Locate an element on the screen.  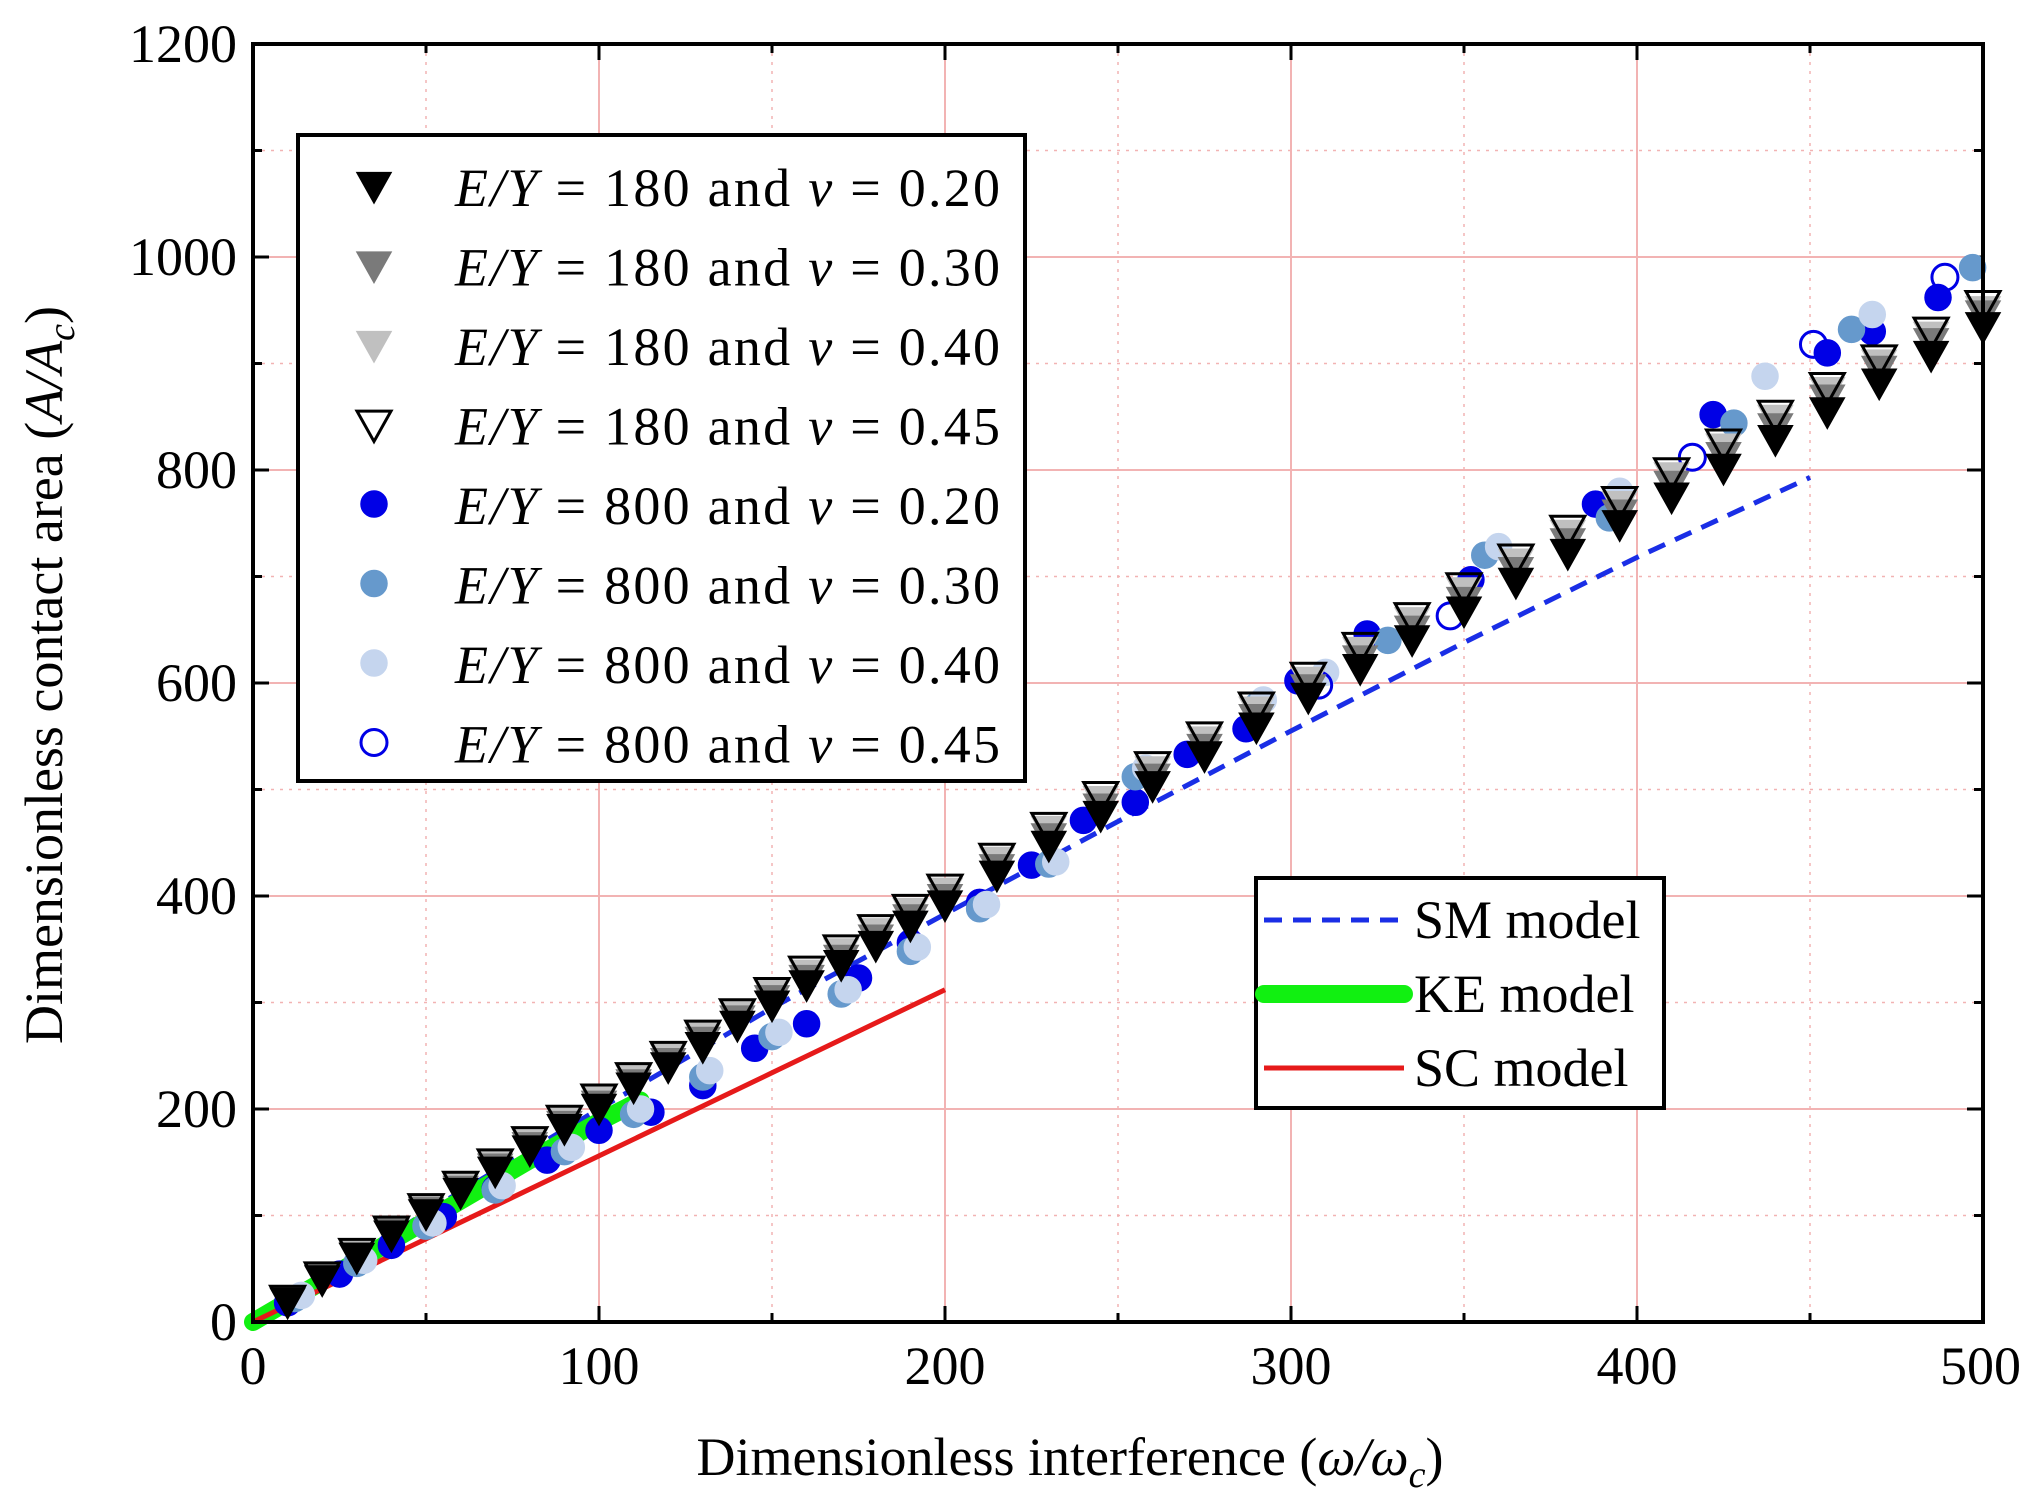
legend-label: E/Y = 800 and ν = 0.40 is located at coordinates (727, 665).